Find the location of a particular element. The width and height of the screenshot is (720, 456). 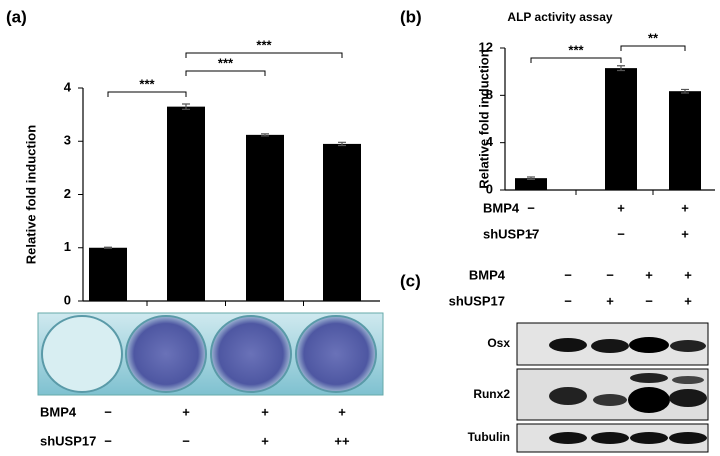

blot is located at coordinates (612, 387).